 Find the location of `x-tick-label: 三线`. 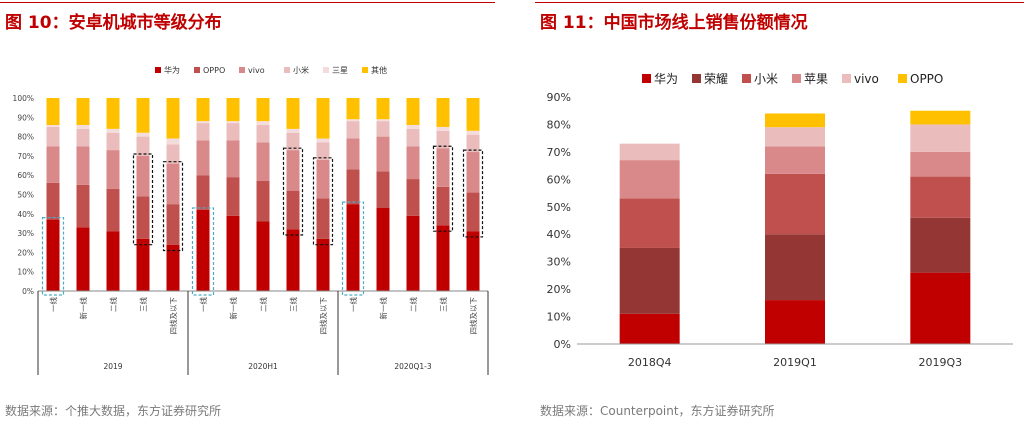

x-tick-label: 三线 is located at coordinates (293, 304).